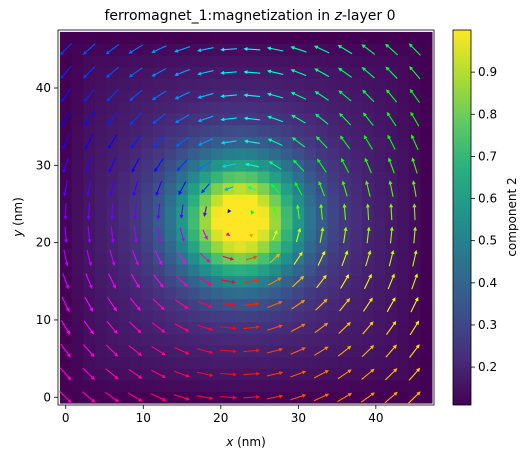 The height and width of the screenshot is (459, 532). I want to click on colorbar-tick-label: 0.6, so click(487, 199).